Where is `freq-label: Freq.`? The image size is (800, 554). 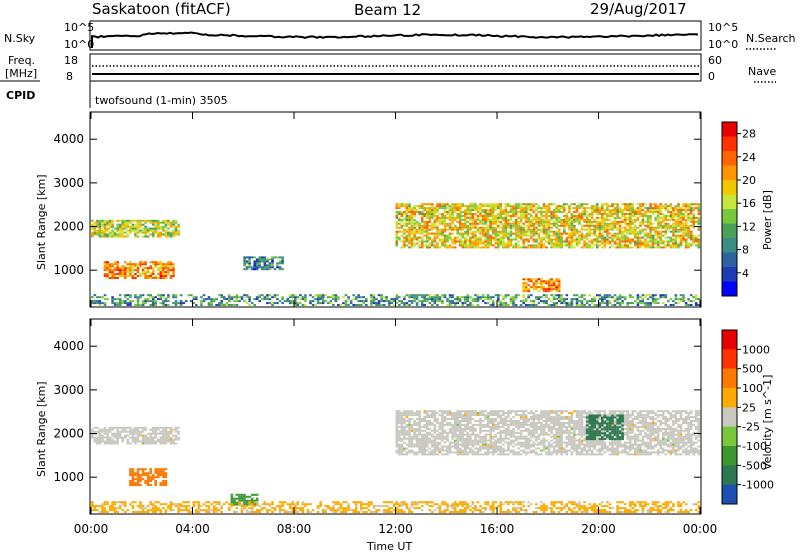 freq-label: Freq. is located at coordinates (22, 60).